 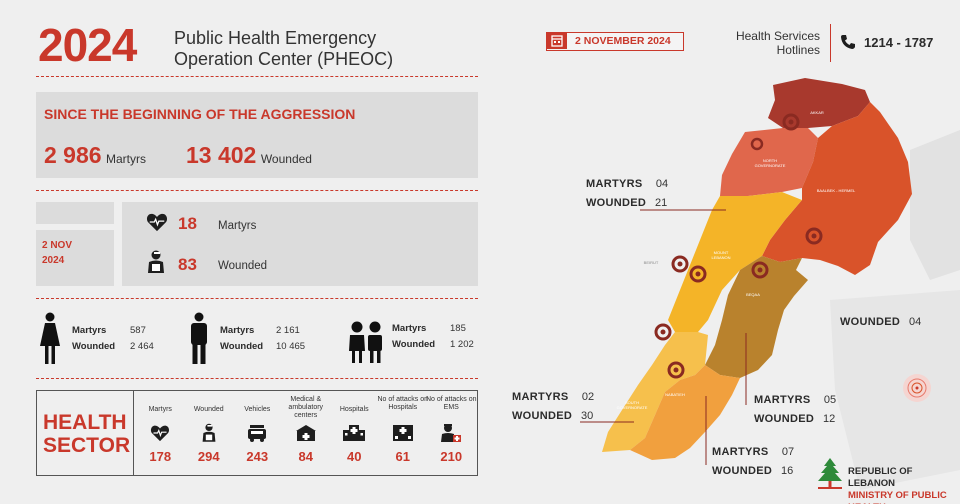 I want to click on hs-header: Medical & ambulatory centers, so click(x=306, y=407).